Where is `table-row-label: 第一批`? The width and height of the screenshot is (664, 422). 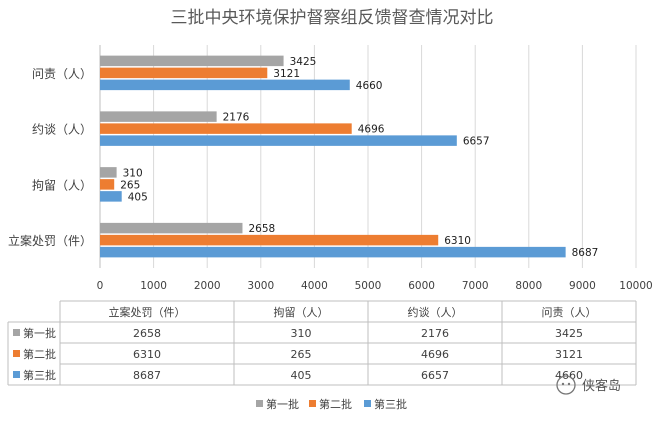
table-row-label: 第一批 is located at coordinates (39, 333).